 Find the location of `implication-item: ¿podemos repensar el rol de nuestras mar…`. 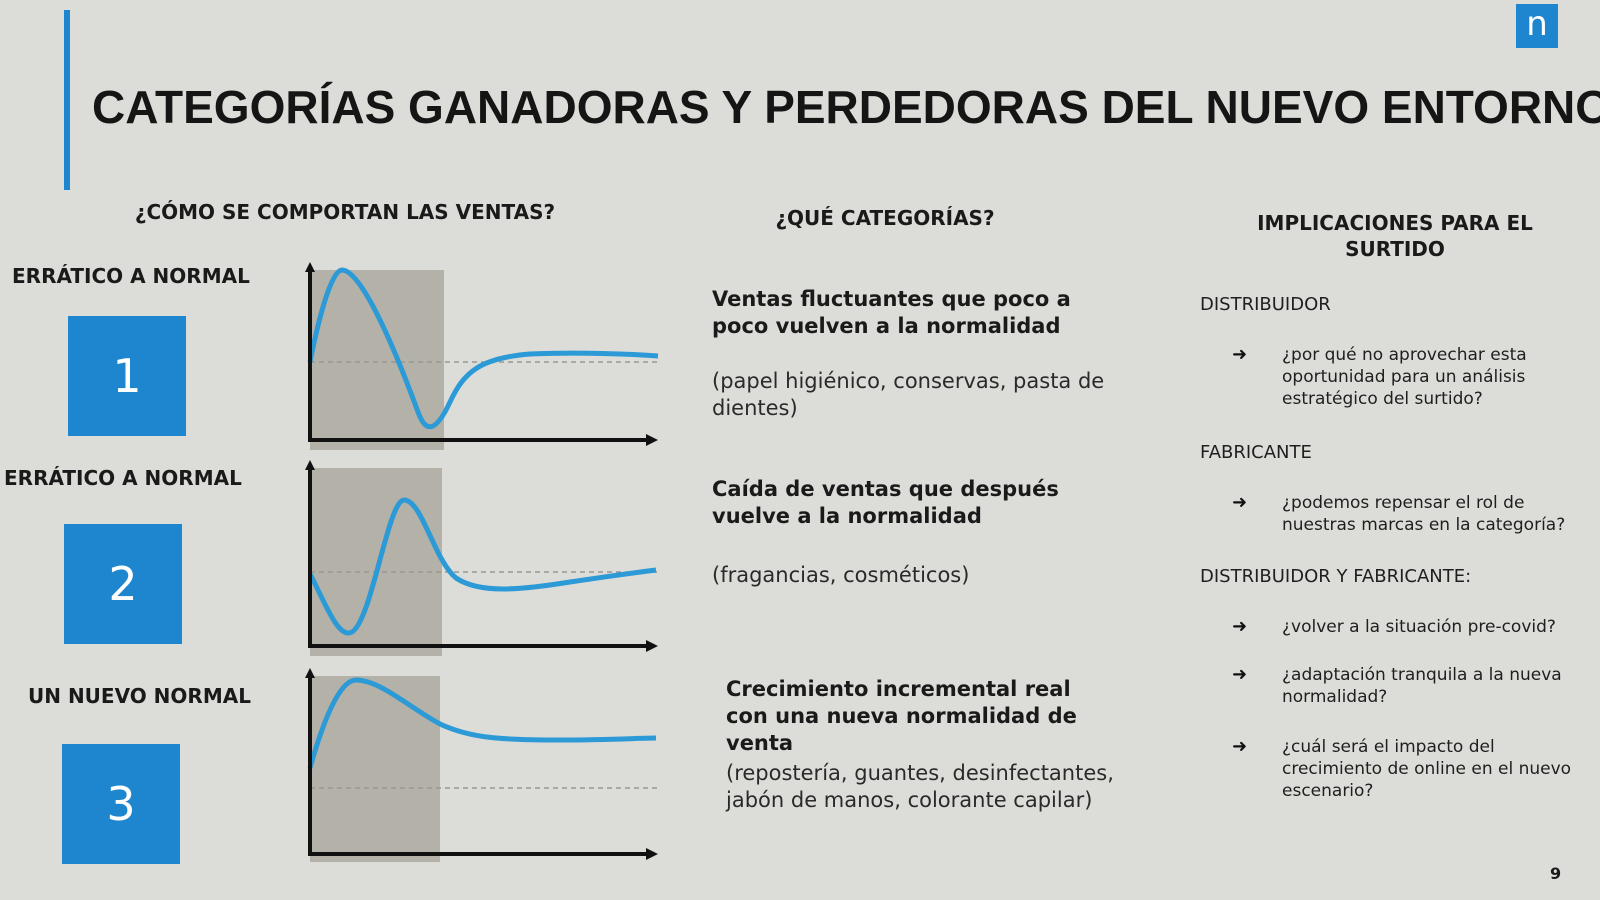

implication-item: ¿podemos repensar el rol de nuestras mar… is located at coordinates (1424, 514).